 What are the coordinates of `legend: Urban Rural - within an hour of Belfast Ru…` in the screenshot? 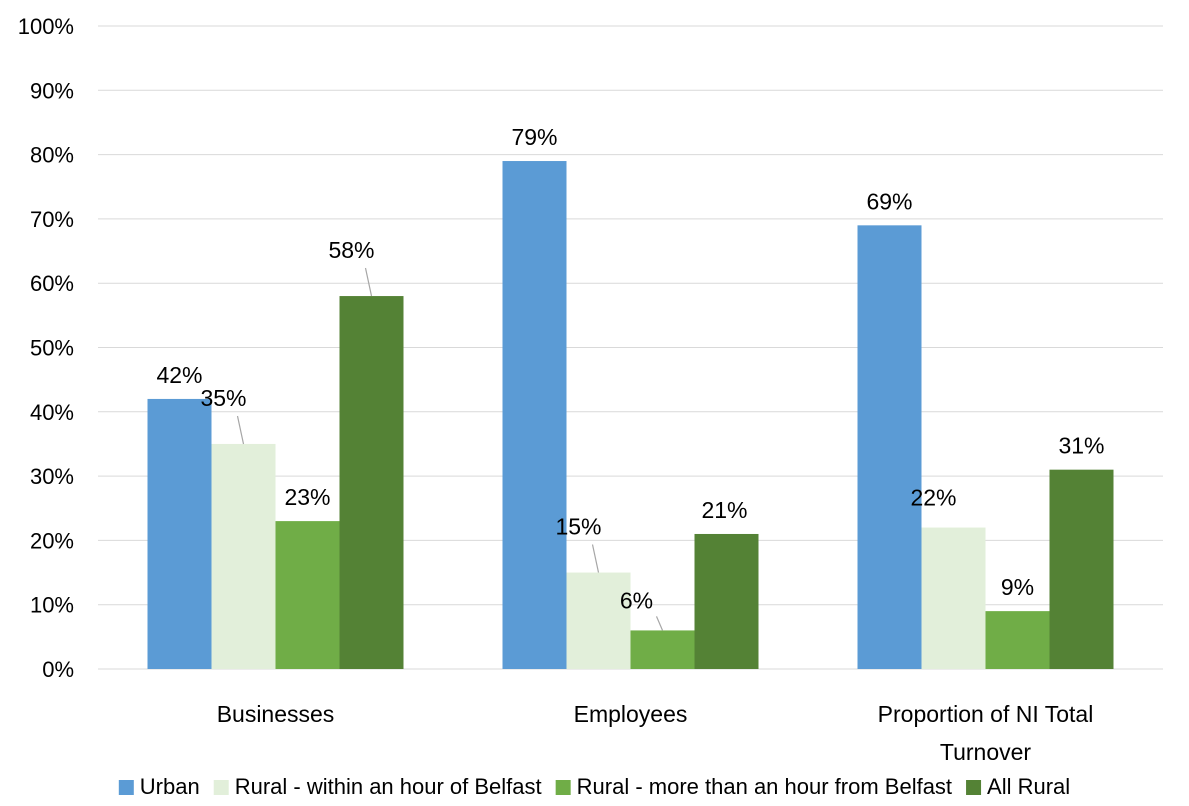 It's located at (594, 786).